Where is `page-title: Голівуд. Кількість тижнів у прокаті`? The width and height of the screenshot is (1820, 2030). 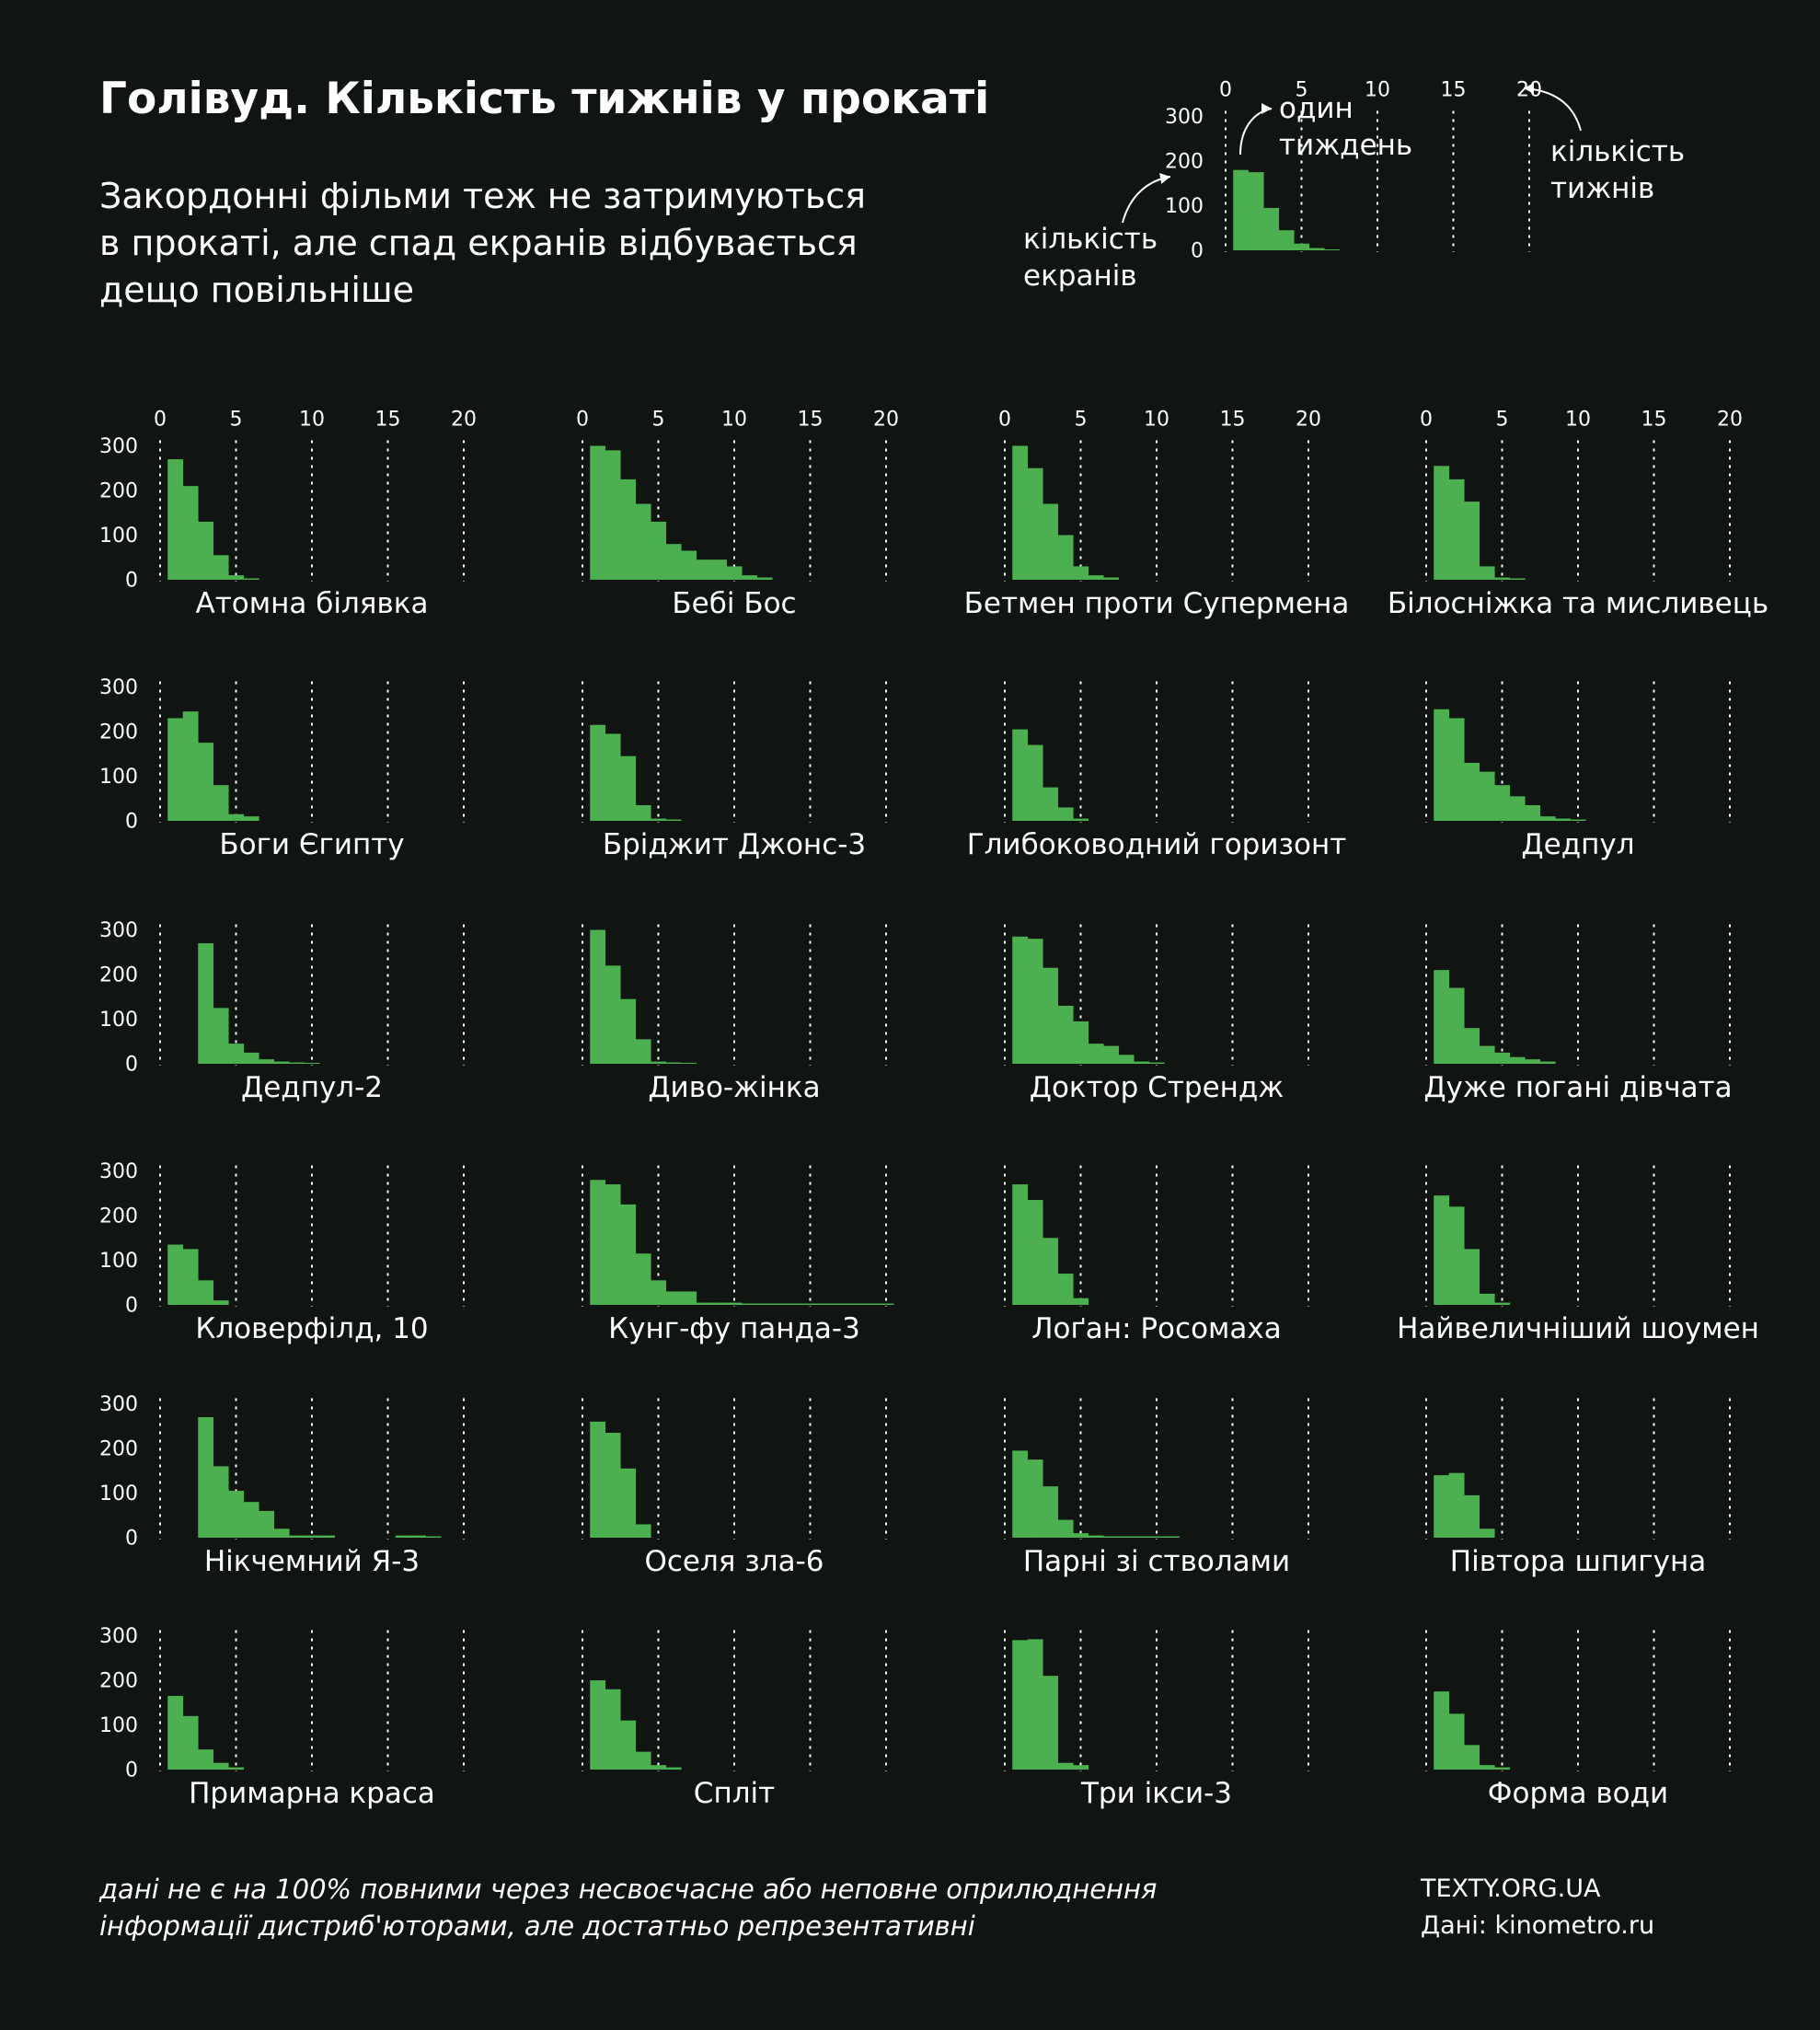 page-title: Голівуд. Кількість тижнів у прокаті is located at coordinates (544, 99).